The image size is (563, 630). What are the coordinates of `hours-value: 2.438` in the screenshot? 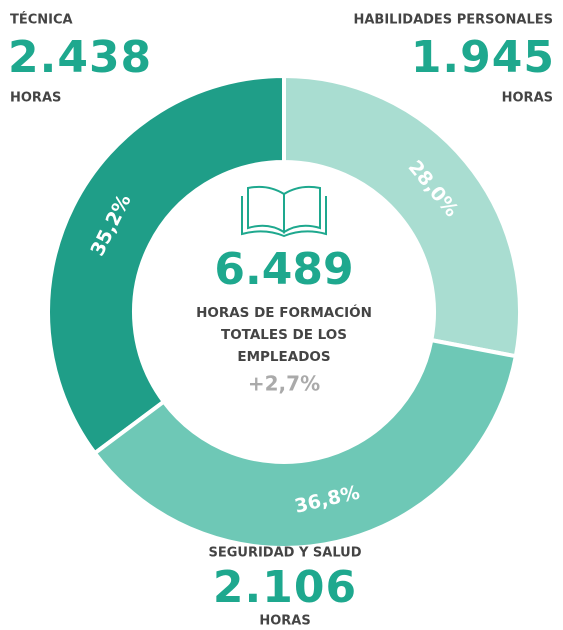 It's located at (80, 57).